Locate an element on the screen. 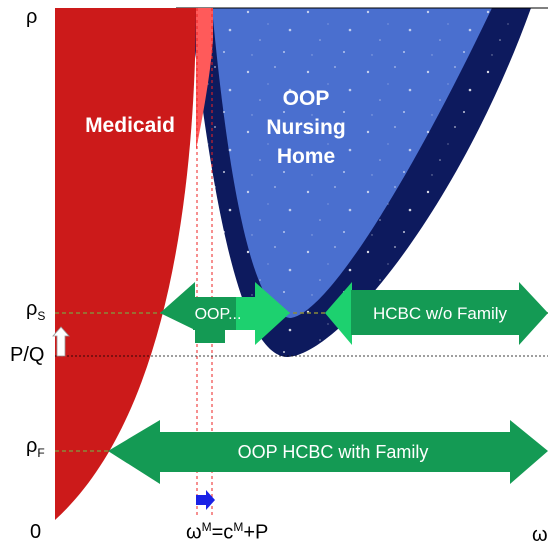 This screenshot has width=548, height=553. oop-nursing-home-label-1: OOP is located at coordinates (306, 98).